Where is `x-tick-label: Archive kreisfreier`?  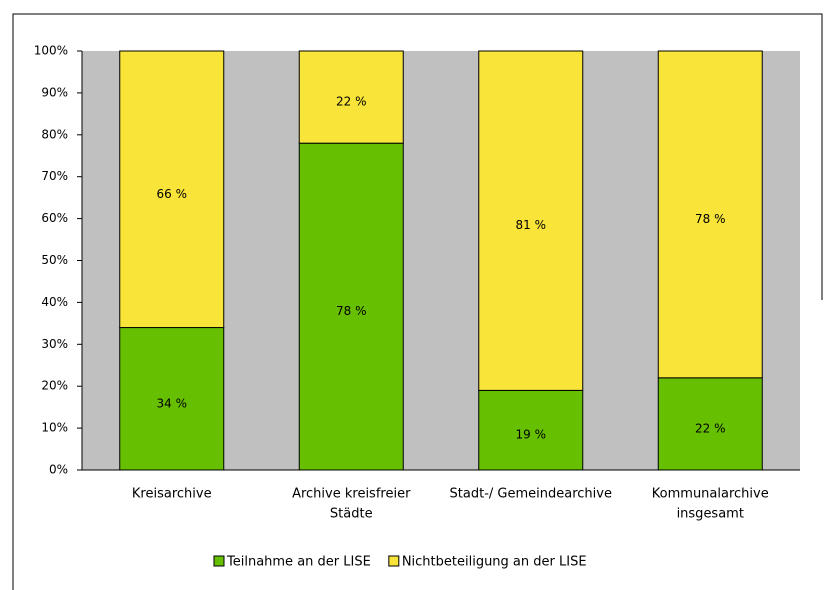
x-tick-label: Archive kreisfreier is located at coordinates (351, 494).